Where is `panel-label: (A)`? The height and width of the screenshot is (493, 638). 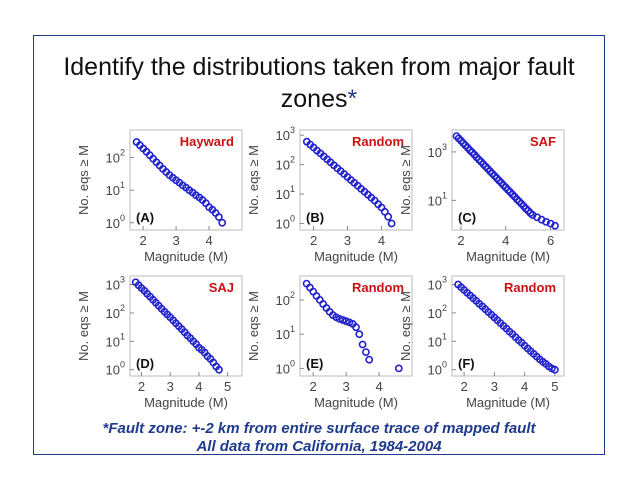
panel-label: (A) is located at coordinates (145, 217).